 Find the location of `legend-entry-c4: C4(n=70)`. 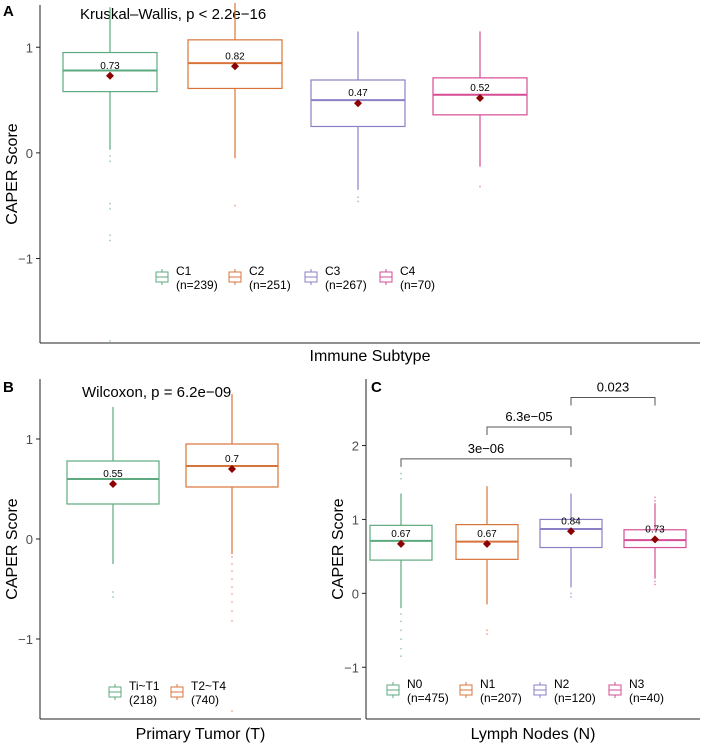

legend-entry-c4: C4(n=70) is located at coordinates (407, 278).